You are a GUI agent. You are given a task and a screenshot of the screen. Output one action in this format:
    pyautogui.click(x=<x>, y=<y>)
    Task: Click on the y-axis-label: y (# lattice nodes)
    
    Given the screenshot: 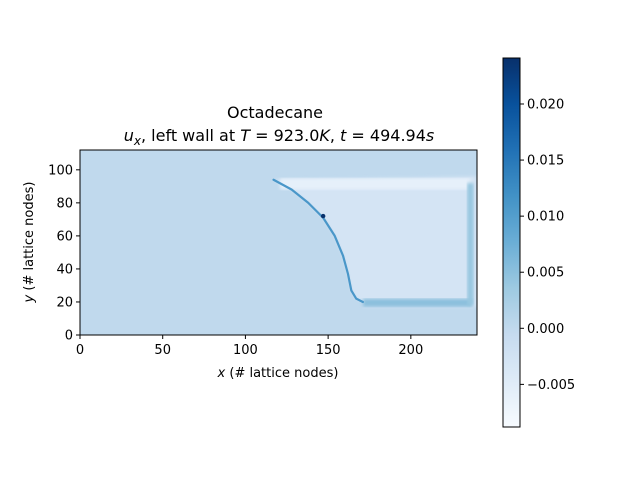 What is the action you would take?
    pyautogui.click(x=29, y=243)
    